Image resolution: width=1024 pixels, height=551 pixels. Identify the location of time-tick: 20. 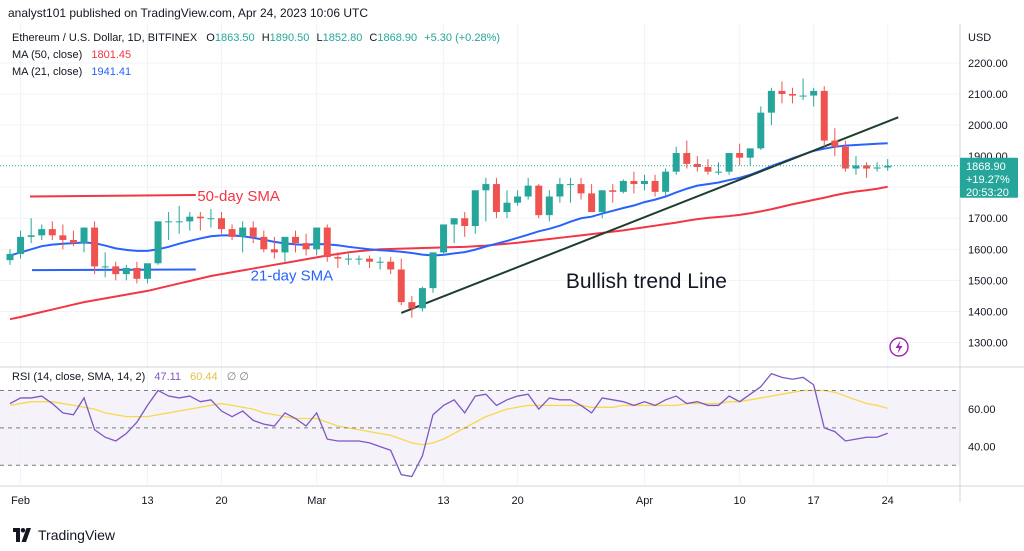
(517, 501).